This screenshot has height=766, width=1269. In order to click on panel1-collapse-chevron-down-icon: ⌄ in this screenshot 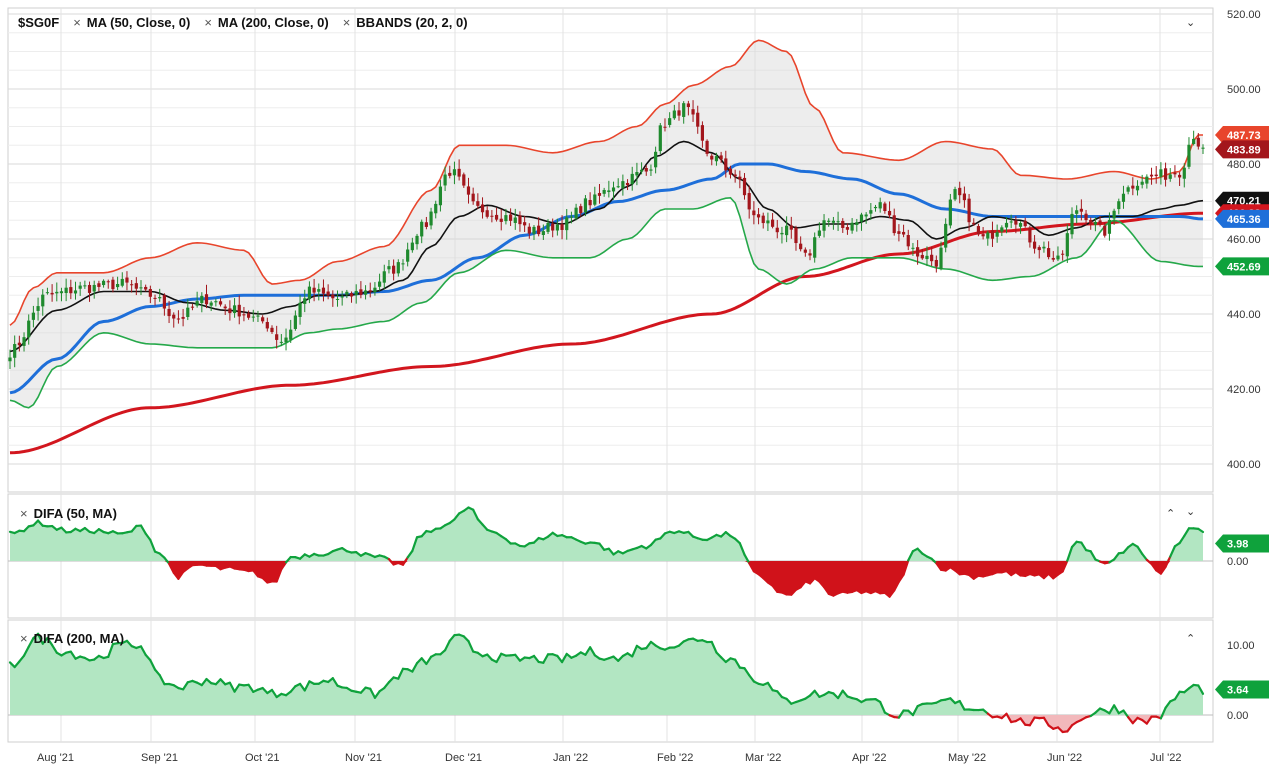, I will do `click(1191, 22)`.